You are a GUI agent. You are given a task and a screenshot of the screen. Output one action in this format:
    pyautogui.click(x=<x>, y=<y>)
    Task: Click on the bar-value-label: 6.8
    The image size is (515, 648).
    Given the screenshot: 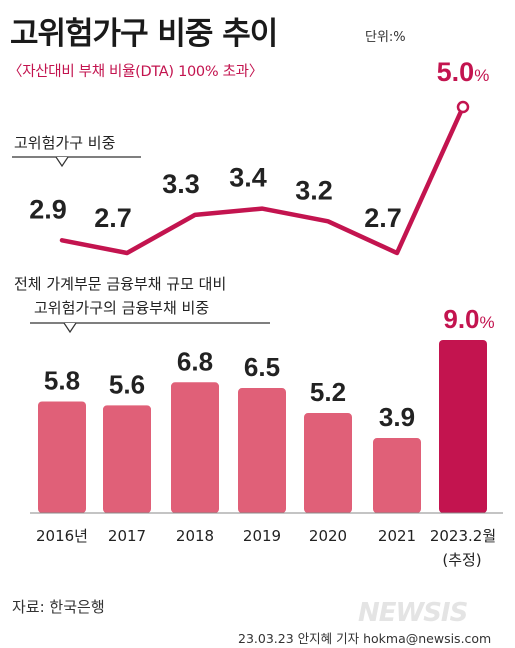 What is the action you would take?
    pyautogui.click(x=195, y=361)
    